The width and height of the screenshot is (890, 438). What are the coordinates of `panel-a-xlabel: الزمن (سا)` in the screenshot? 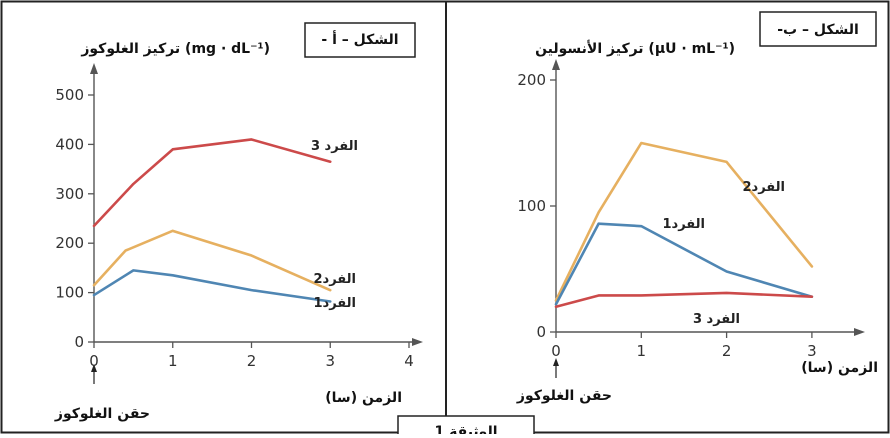 It's located at (363, 398).